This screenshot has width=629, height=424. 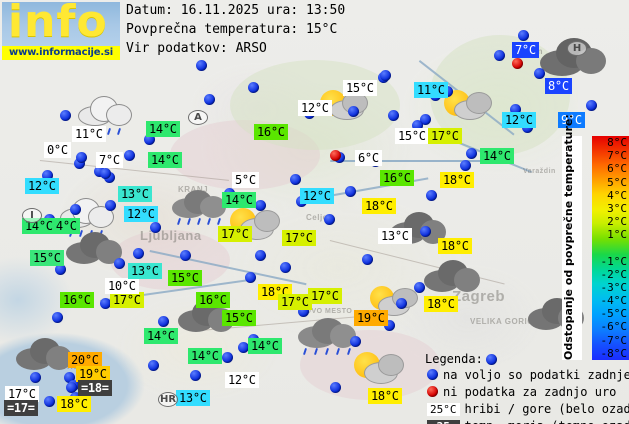 I want to click on scale-title: Odstopanje od povprečne temperature:, so click(x=572, y=237).